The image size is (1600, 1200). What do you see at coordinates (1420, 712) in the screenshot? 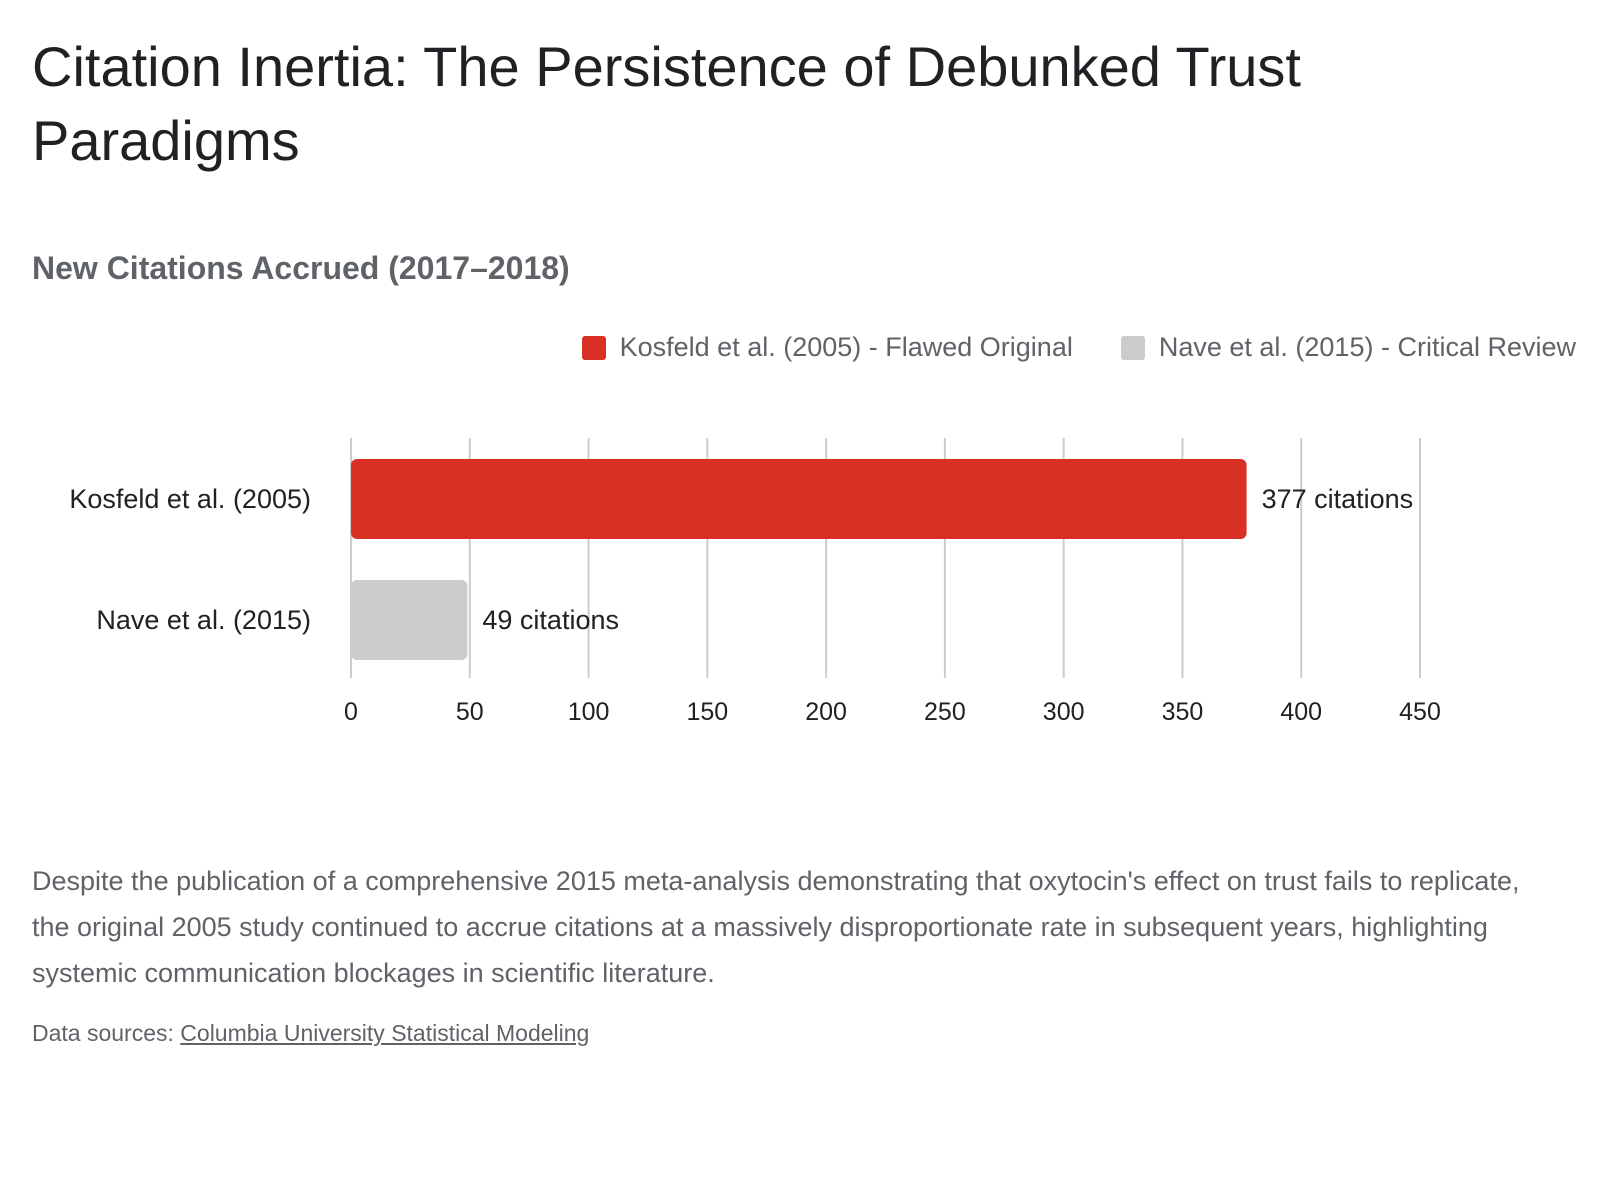
I see `x-tick-label-450: 450` at bounding box center [1420, 712].